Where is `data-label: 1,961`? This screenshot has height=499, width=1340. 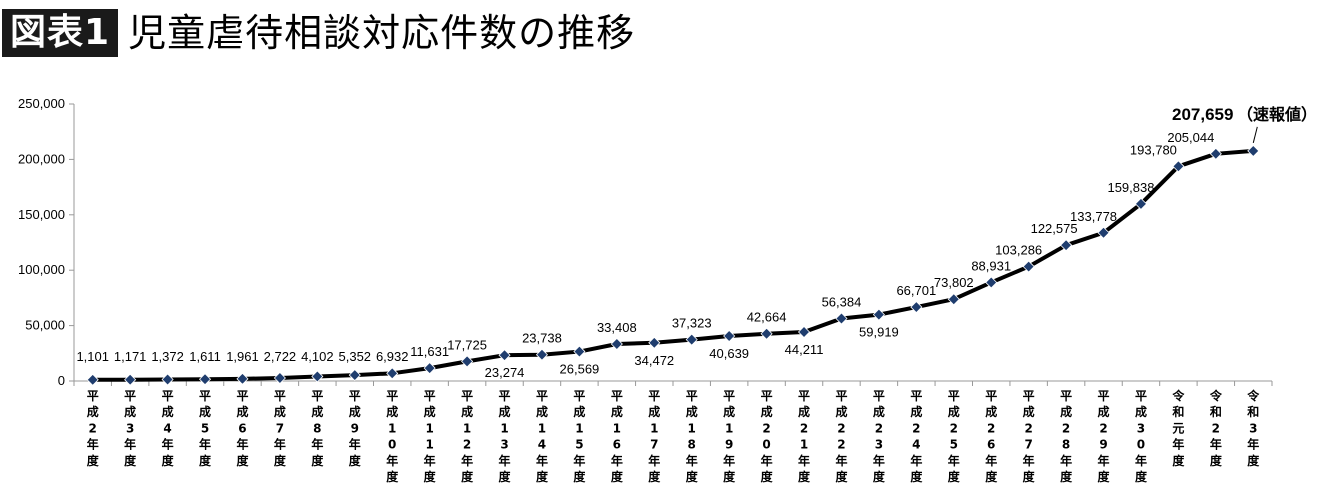
data-label: 1,961 is located at coordinates (242, 356).